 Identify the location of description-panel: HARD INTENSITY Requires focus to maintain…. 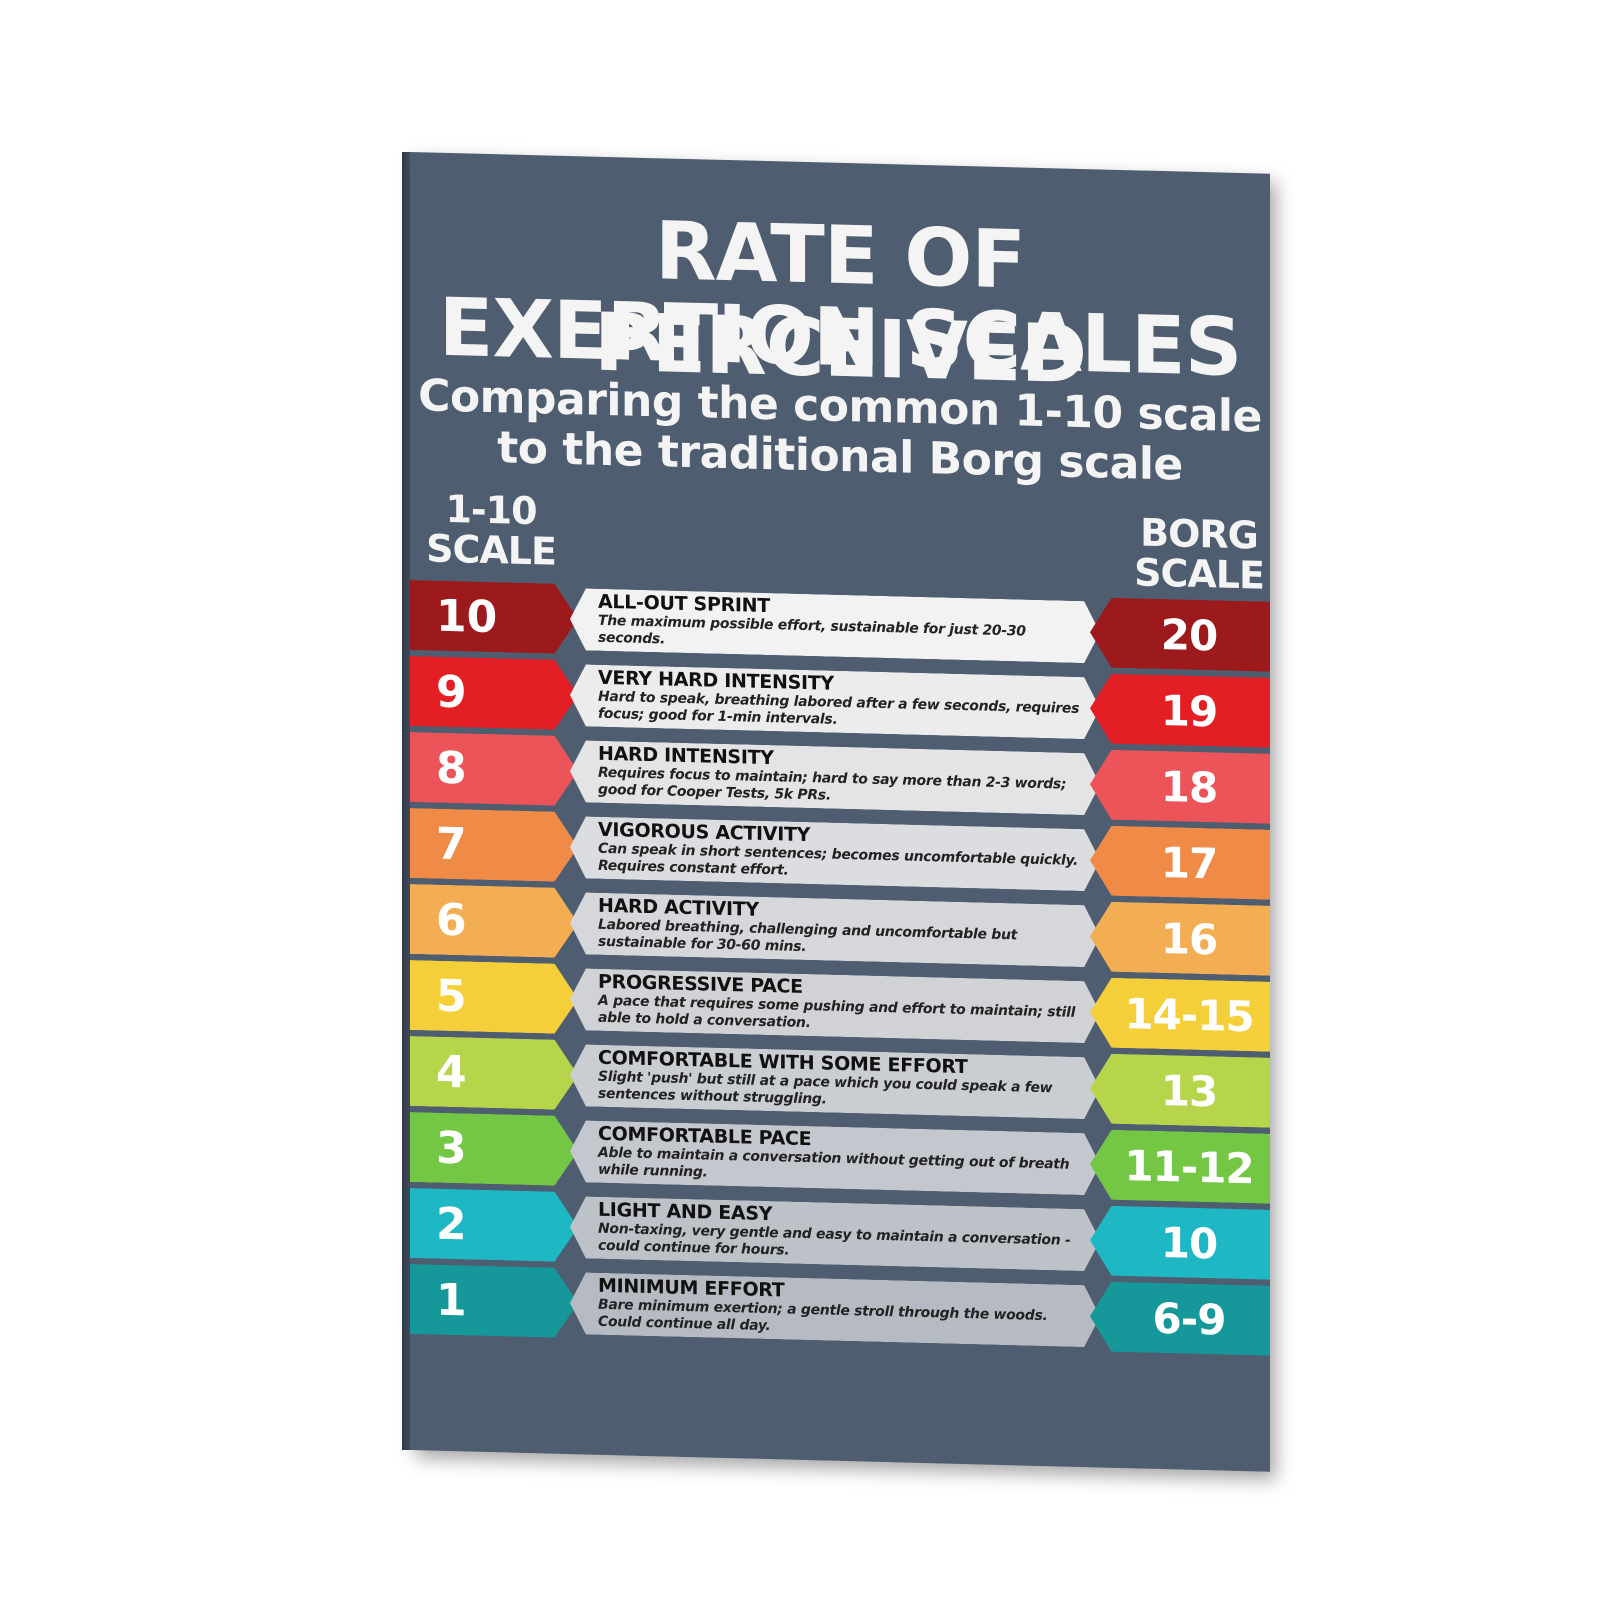
(835, 777).